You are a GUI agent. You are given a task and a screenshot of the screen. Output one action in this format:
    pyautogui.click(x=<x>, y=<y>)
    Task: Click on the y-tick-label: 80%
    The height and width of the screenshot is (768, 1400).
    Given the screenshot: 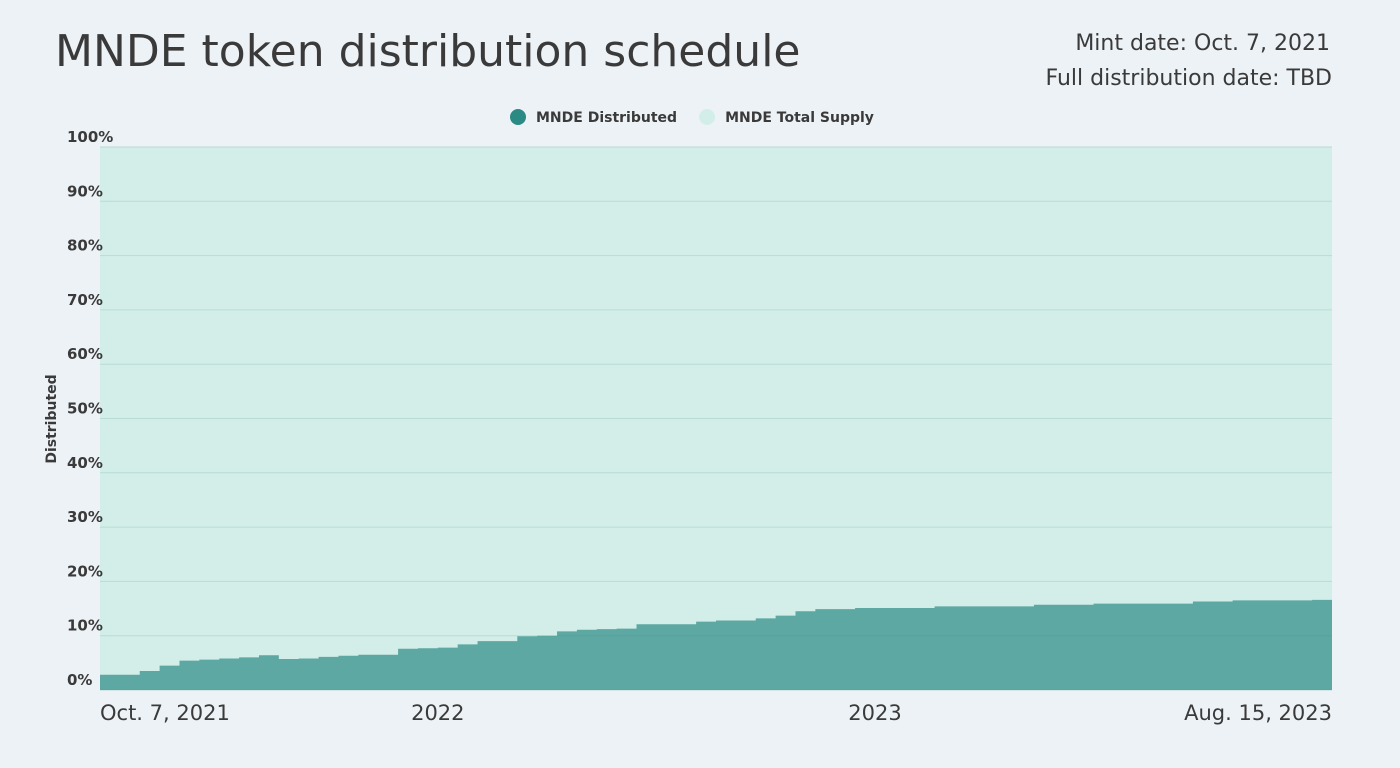 What is the action you would take?
    pyautogui.click(x=85, y=246)
    